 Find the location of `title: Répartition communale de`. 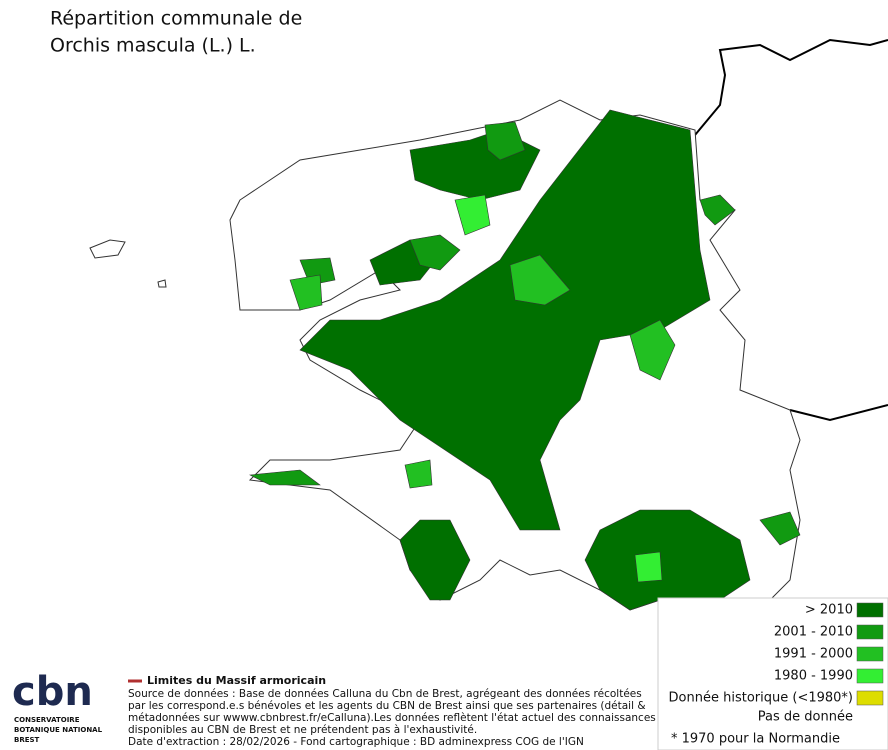

title: Répartition communale de is located at coordinates (176, 19).